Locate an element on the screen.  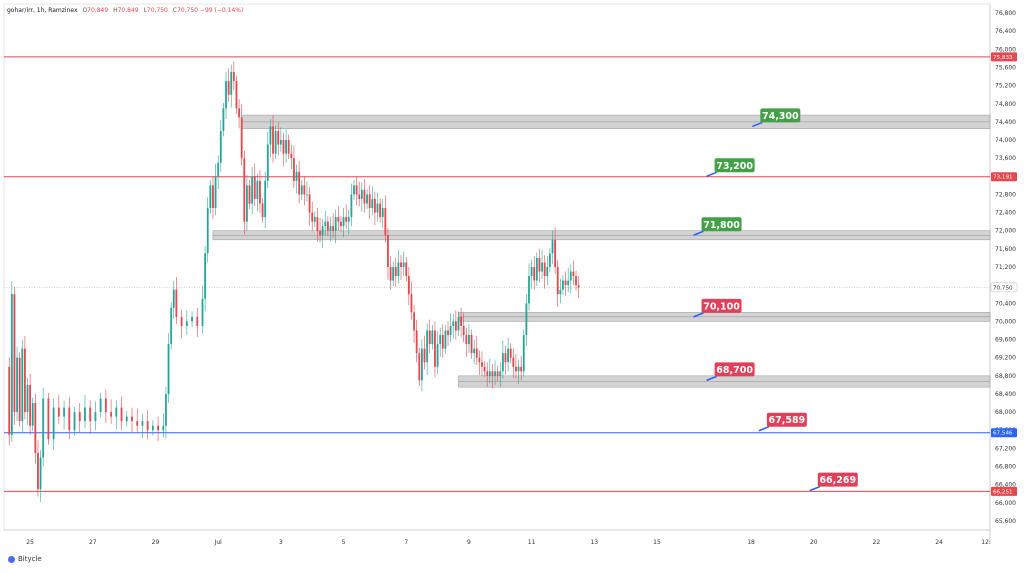
x-tick-label: 5 is located at coordinates (344, 542).